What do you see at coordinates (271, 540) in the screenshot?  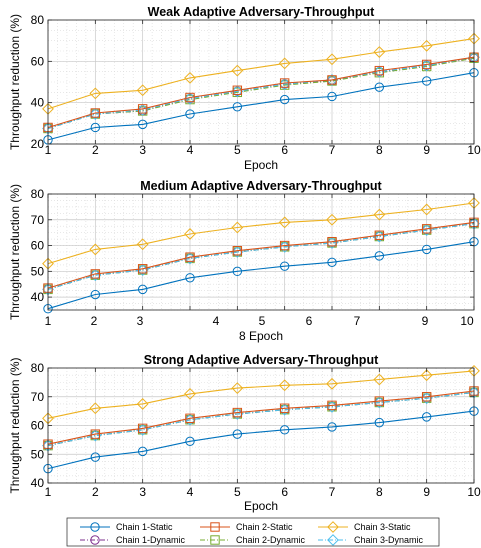 I see `legend-label: Chain 2-Dynamic` at bounding box center [271, 540].